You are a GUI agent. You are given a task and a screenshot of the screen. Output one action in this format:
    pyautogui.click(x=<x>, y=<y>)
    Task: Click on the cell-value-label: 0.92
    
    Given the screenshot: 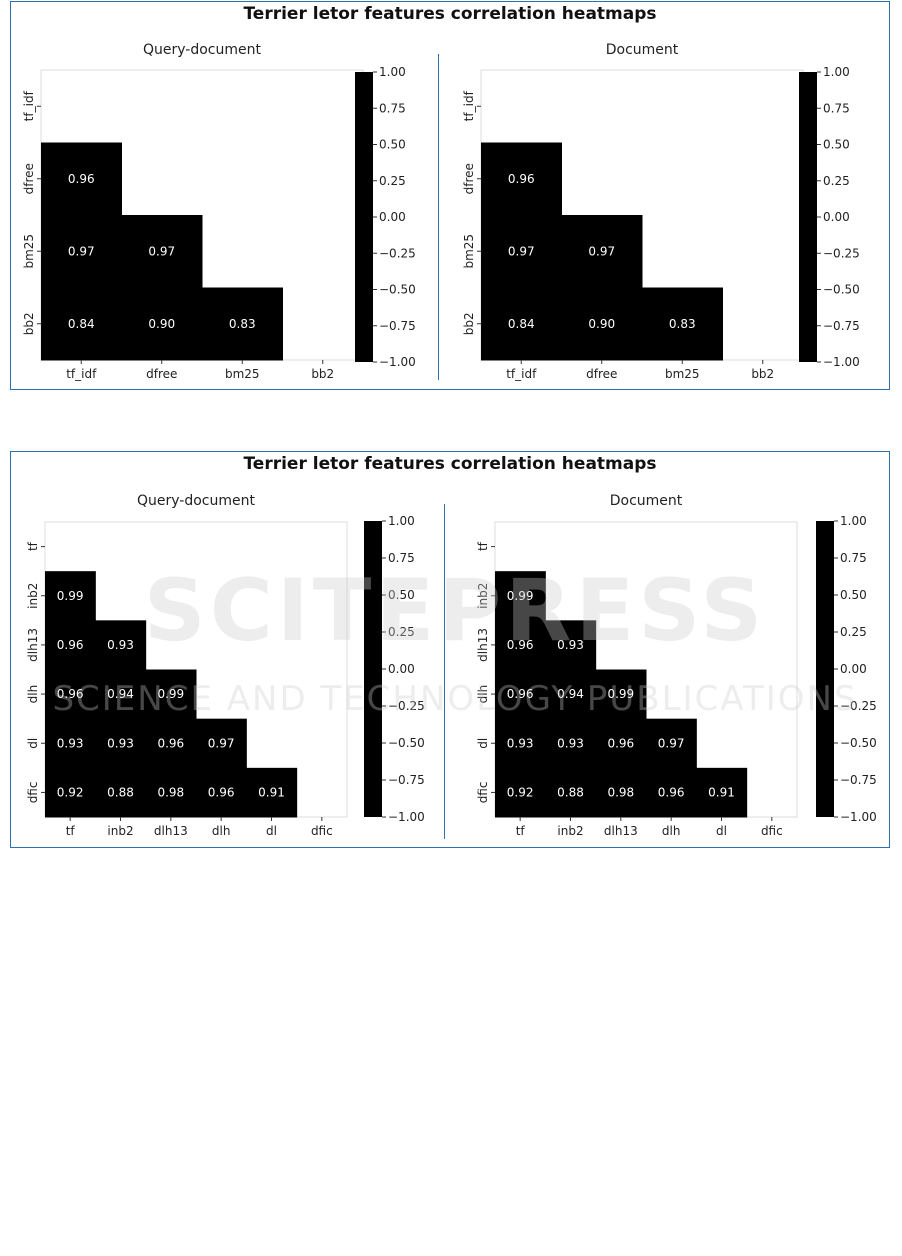 What is the action you would take?
    pyautogui.click(x=70, y=792)
    